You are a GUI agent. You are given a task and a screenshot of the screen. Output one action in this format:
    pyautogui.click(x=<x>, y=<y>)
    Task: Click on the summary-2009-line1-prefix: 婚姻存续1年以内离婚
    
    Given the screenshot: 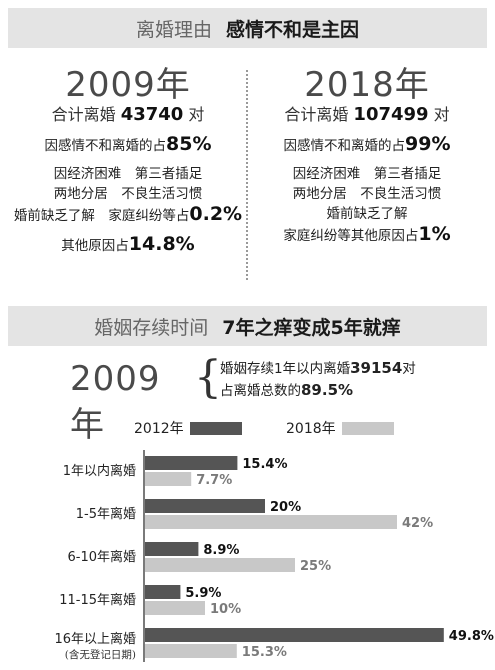 What is the action you would take?
    pyautogui.click(x=285, y=369)
    